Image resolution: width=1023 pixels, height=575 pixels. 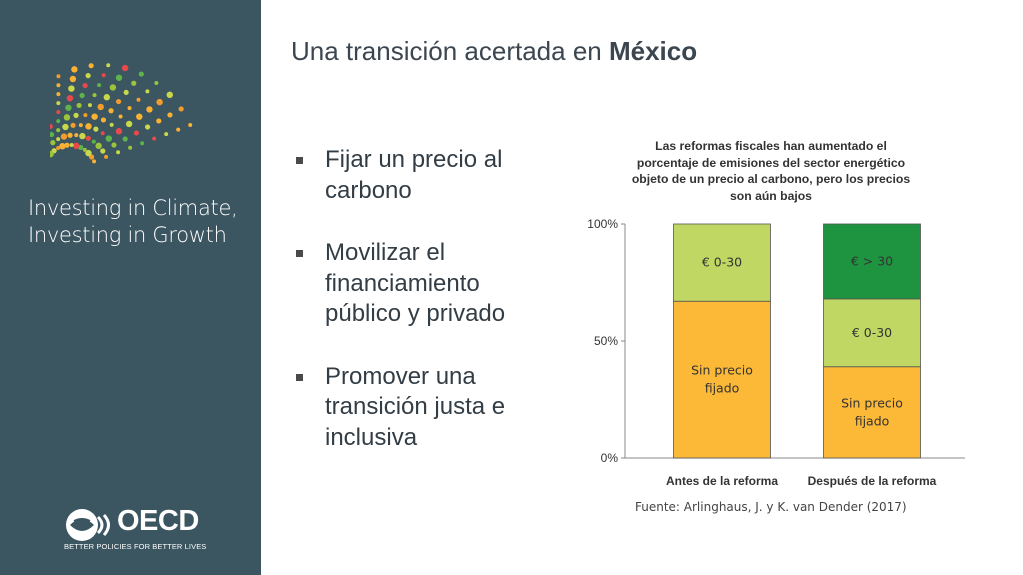 I want to click on tagline-line-2: Investing in Growth, so click(x=127, y=235).